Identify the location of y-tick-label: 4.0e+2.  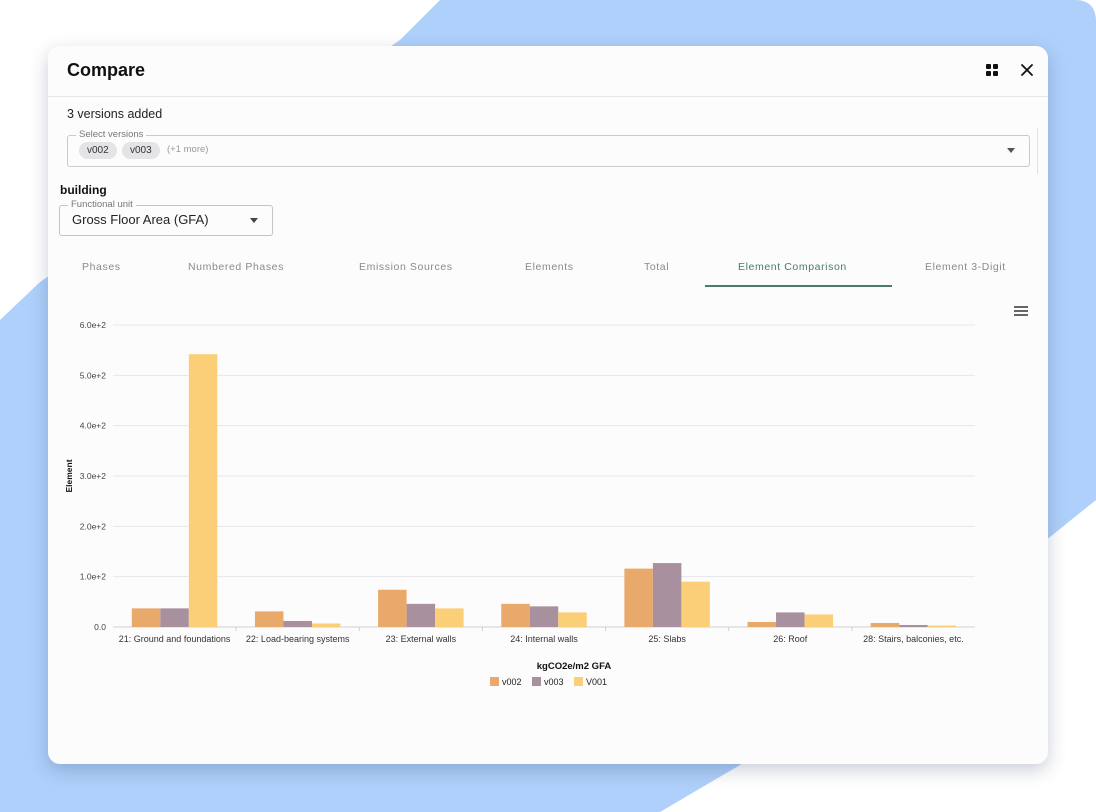
(93, 426).